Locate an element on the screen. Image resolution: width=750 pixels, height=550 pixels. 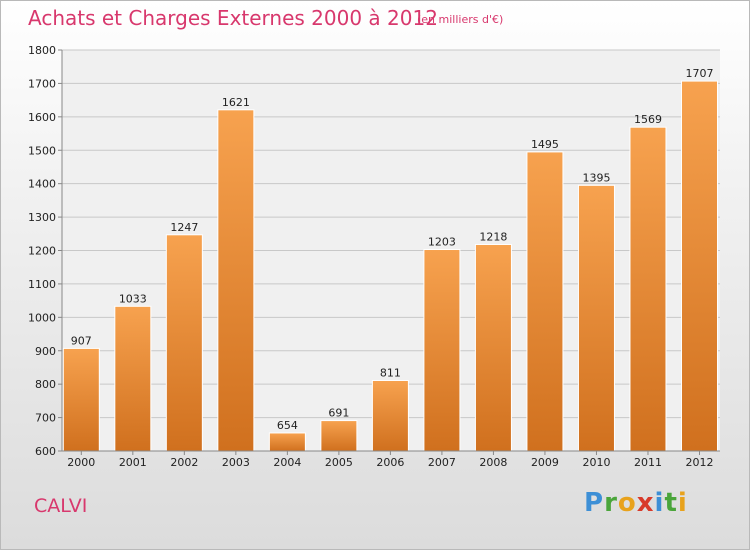
y-tick-label: 1100 is located at coordinates (42, 284).